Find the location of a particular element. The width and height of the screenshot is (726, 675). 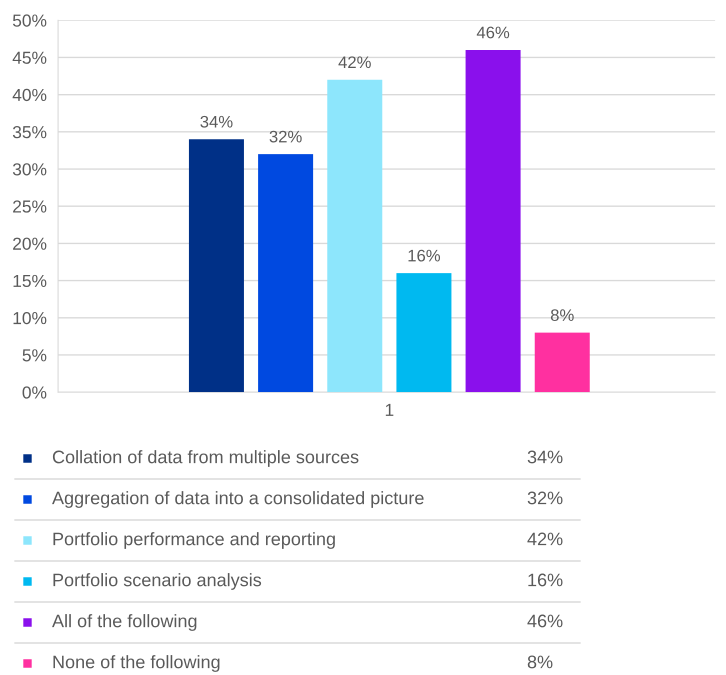

y-tick-label: 35% is located at coordinates (29, 132).